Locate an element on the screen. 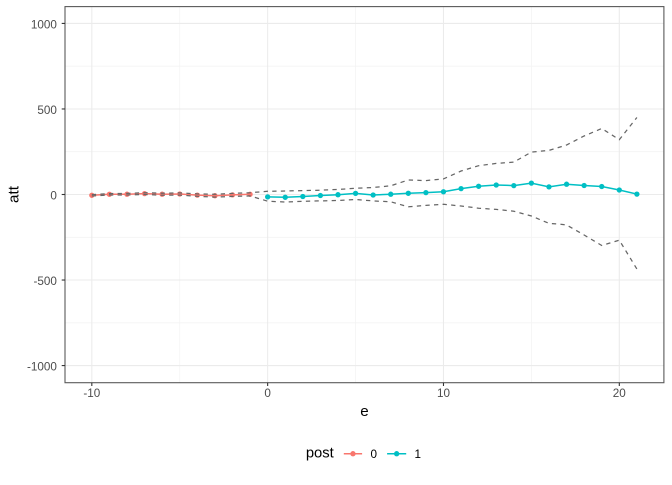 The height and width of the screenshot is (485, 672). svg-text: e is located at coordinates (364, 411).